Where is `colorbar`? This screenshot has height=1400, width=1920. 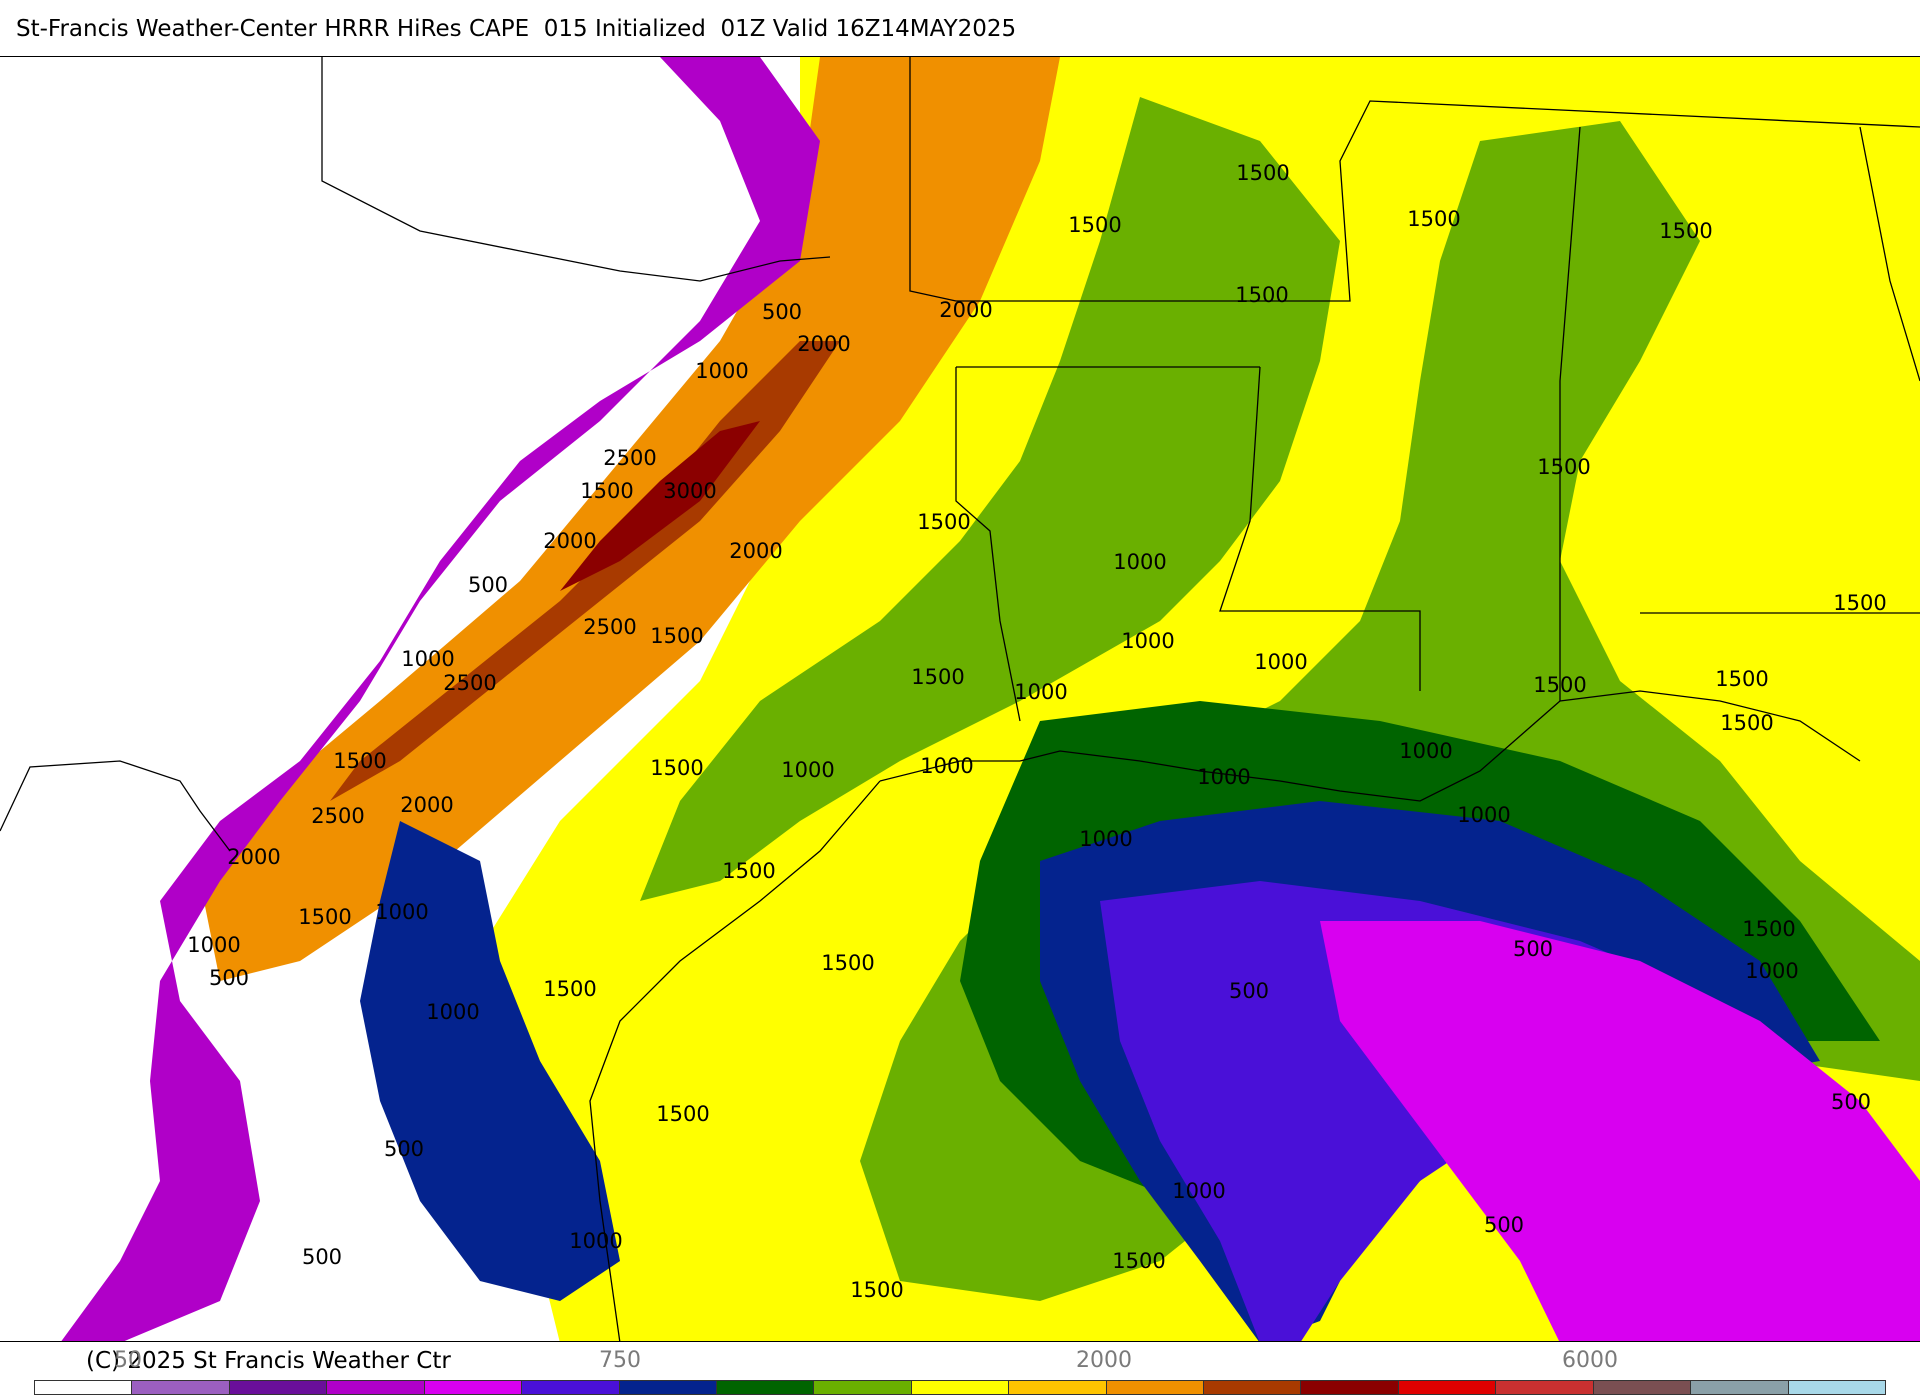
colorbar is located at coordinates (960, 1387).